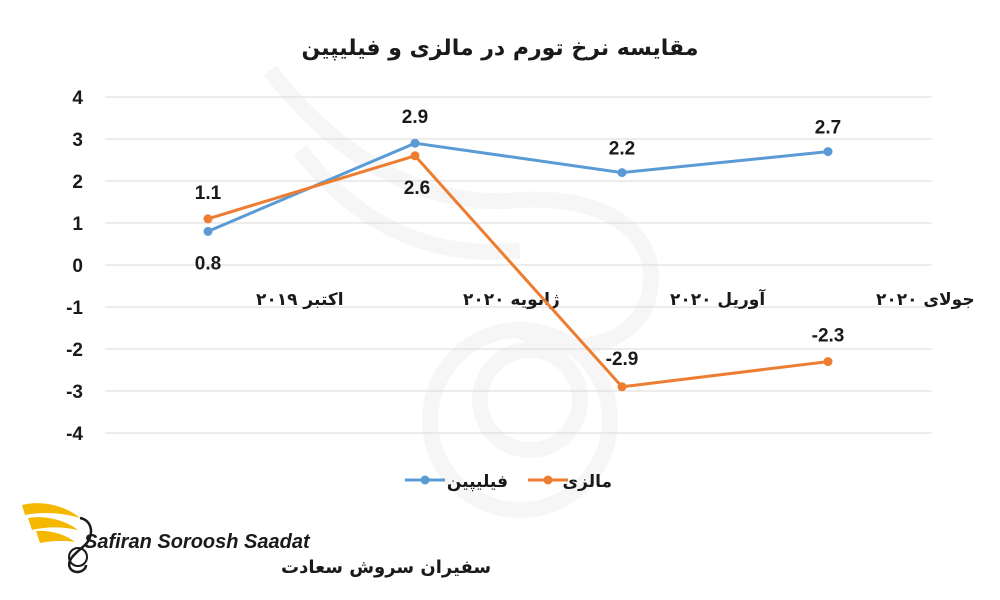 The image size is (1000, 600). Describe the element at coordinates (415, 117) in the screenshot. I see `data-label: 2.9` at that location.